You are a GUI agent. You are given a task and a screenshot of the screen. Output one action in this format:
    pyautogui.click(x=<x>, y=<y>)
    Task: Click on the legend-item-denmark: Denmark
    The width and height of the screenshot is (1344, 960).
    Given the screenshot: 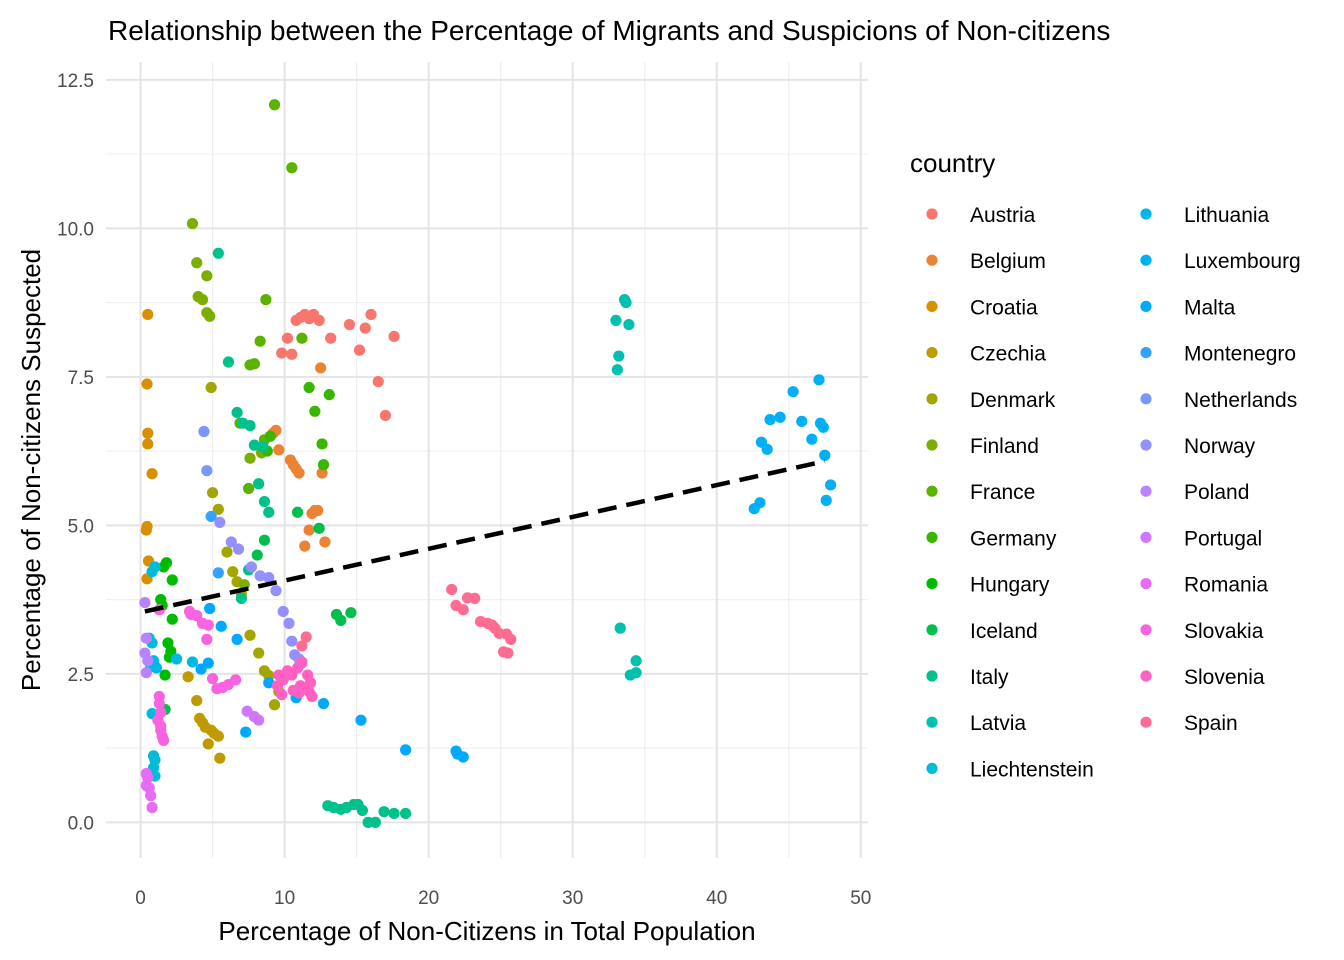 What is the action you would take?
    pyautogui.click(x=991, y=400)
    